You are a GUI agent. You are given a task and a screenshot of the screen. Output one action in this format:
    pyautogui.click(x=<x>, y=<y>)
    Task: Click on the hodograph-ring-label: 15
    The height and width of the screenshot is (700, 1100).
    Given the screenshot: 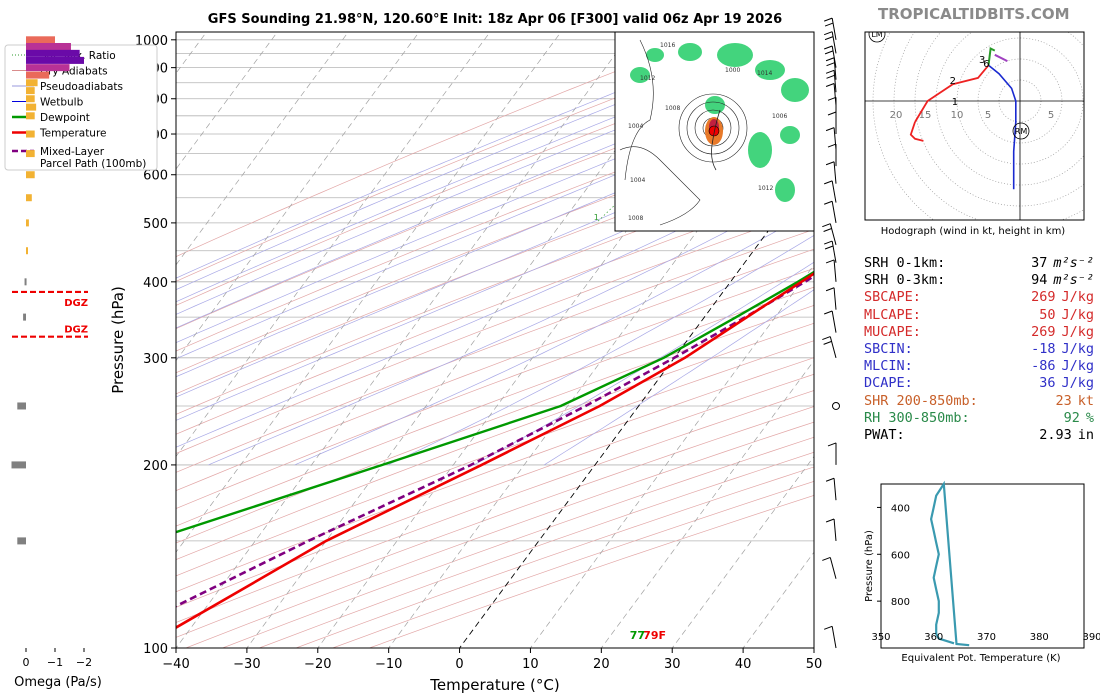 What is the action you would take?
    pyautogui.click(x=925, y=115)
    